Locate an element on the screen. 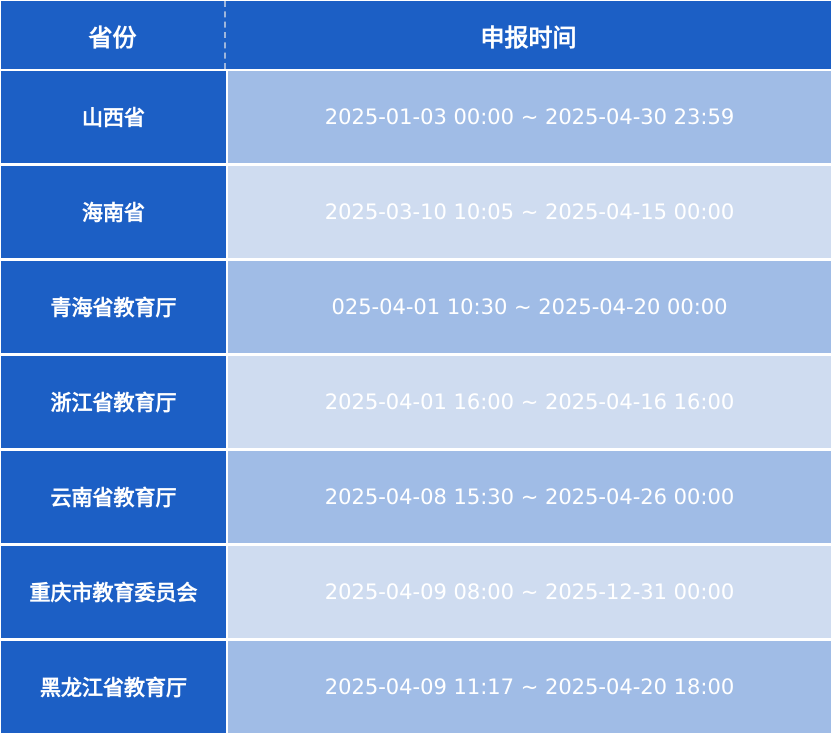 Image resolution: width=832 pixels, height=736 pixels. time-cell: 2025-04-08 15:30 ~ 2025-04-26 00:00 is located at coordinates (529, 497).